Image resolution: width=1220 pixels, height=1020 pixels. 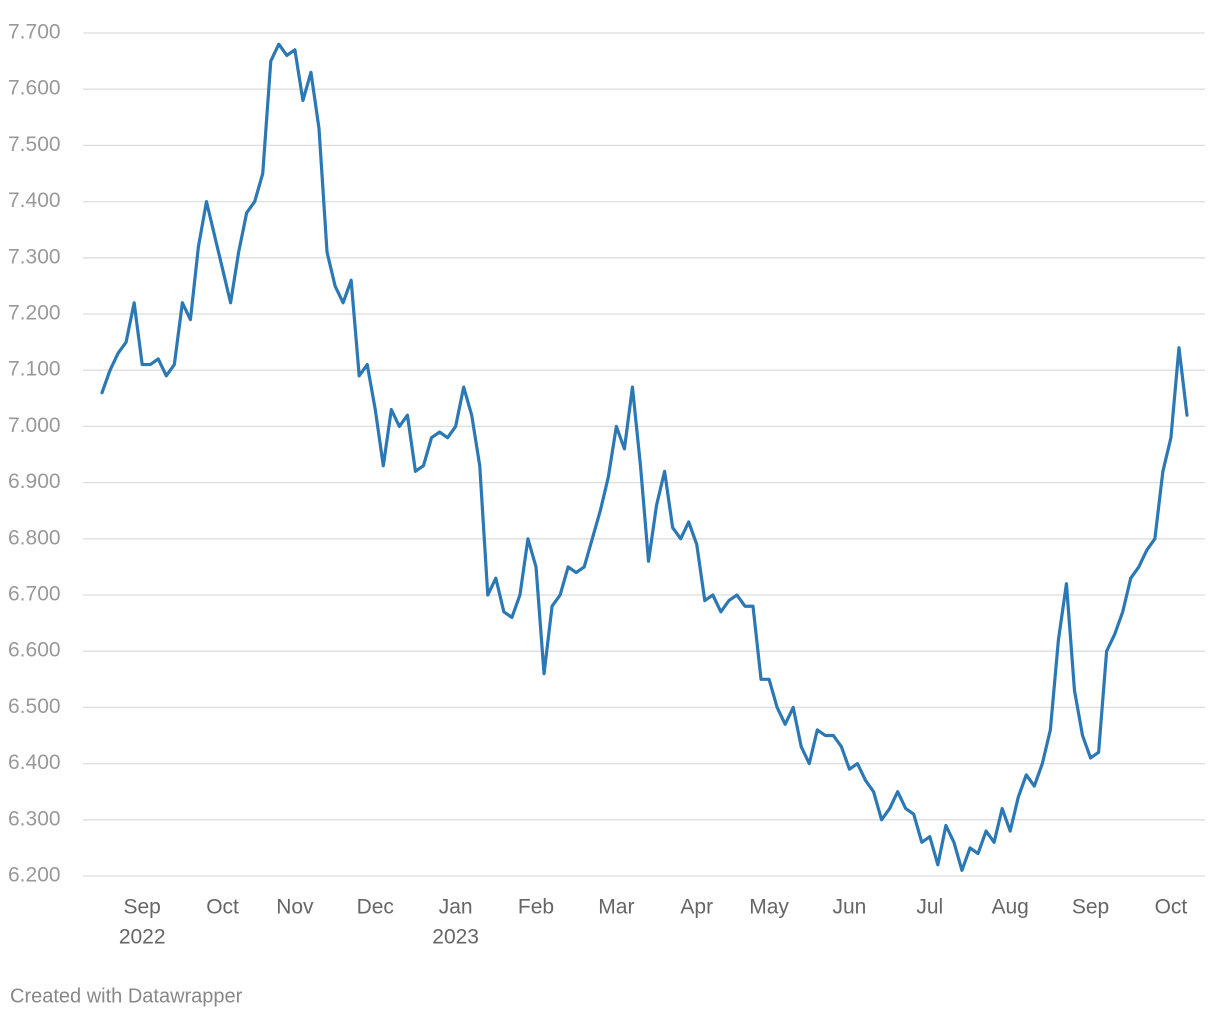 I want to click on y-tick-label: 7.300, so click(x=34, y=256).